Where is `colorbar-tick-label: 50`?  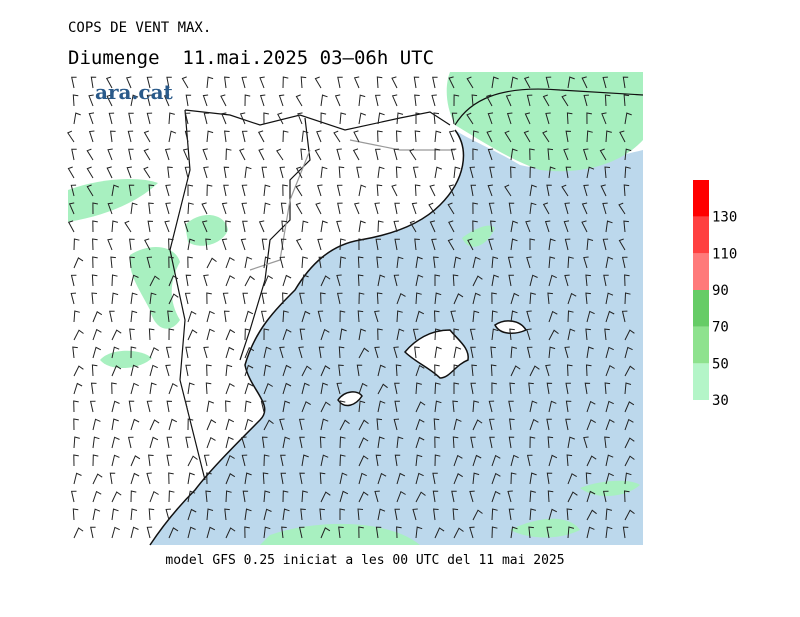 colorbar-tick-label: 50 is located at coordinates (720, 364).